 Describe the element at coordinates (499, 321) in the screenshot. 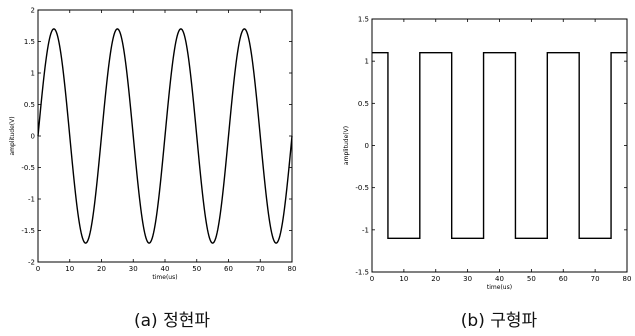

I see `caption-b: (b) 구형파` at that location.